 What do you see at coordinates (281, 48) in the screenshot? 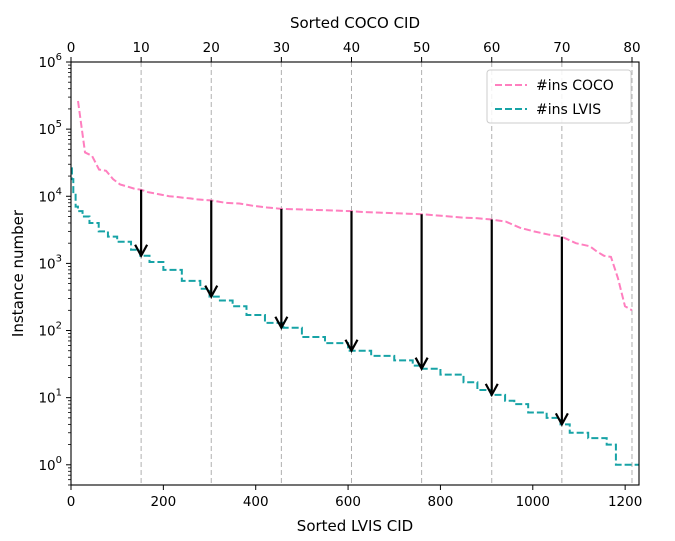
I see `x-top-tick-label: 30` at bounding box center [281, 48].